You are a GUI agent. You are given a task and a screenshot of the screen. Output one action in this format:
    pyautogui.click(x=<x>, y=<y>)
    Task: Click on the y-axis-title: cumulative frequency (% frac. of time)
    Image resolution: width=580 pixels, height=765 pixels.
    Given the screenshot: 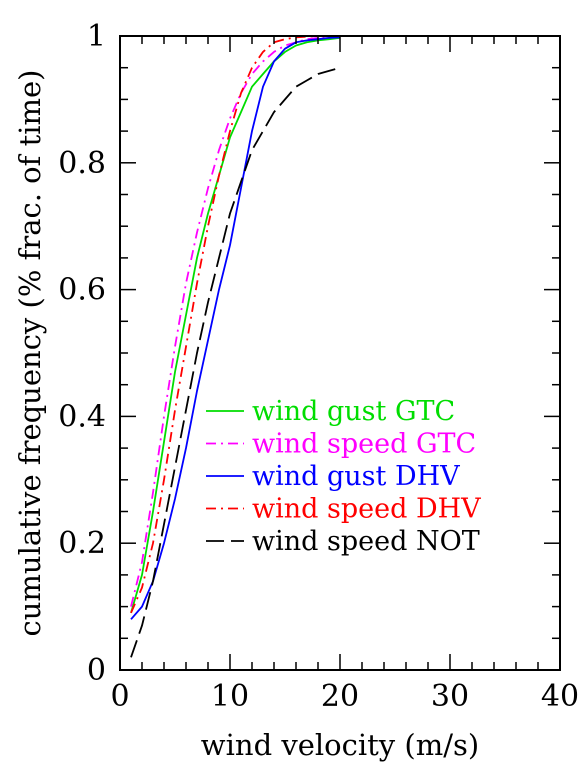 What is the action you would take?
    pyautogui.click(x=30, y=352)
    